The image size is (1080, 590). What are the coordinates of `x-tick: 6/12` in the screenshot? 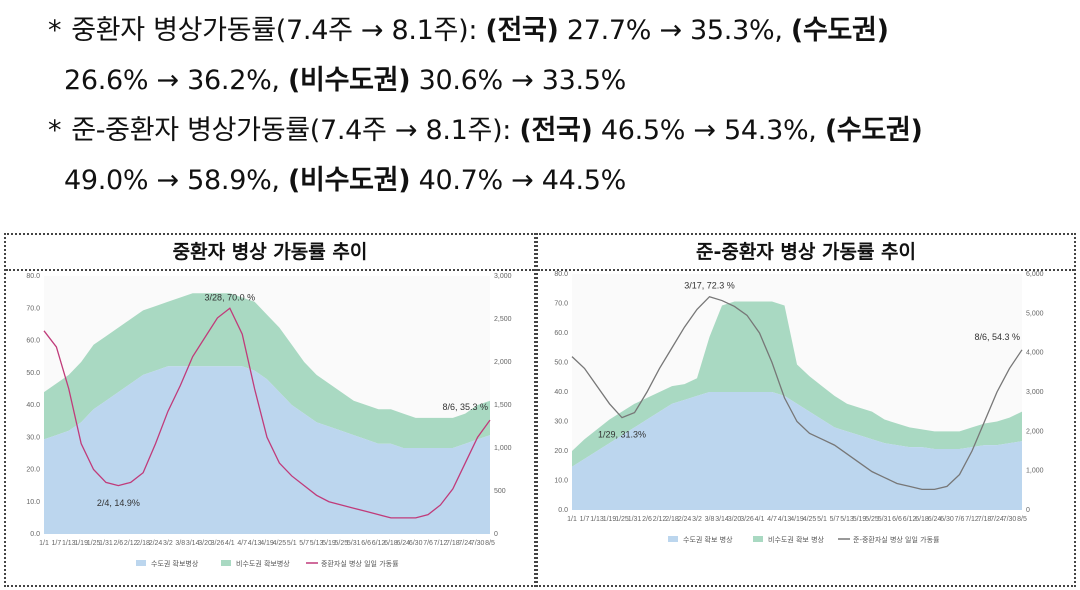 It's located at (379, 543).